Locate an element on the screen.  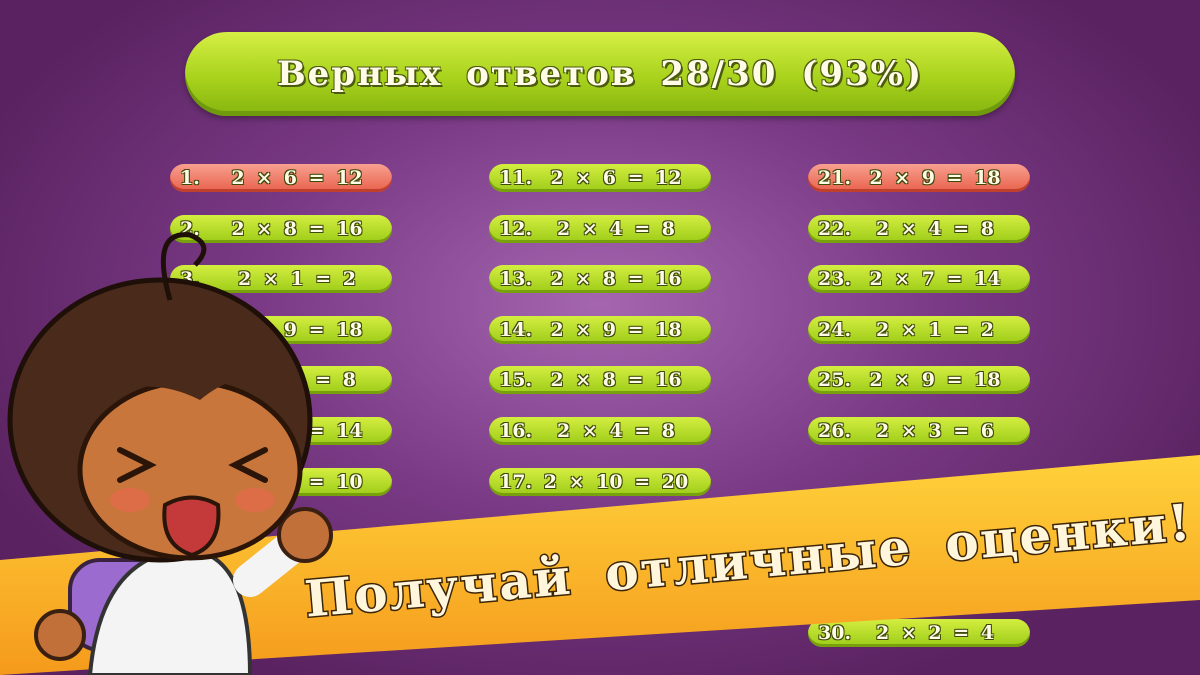
result-pill: 22. 2 × 4 = 8 is located at coordinates (919, 228).